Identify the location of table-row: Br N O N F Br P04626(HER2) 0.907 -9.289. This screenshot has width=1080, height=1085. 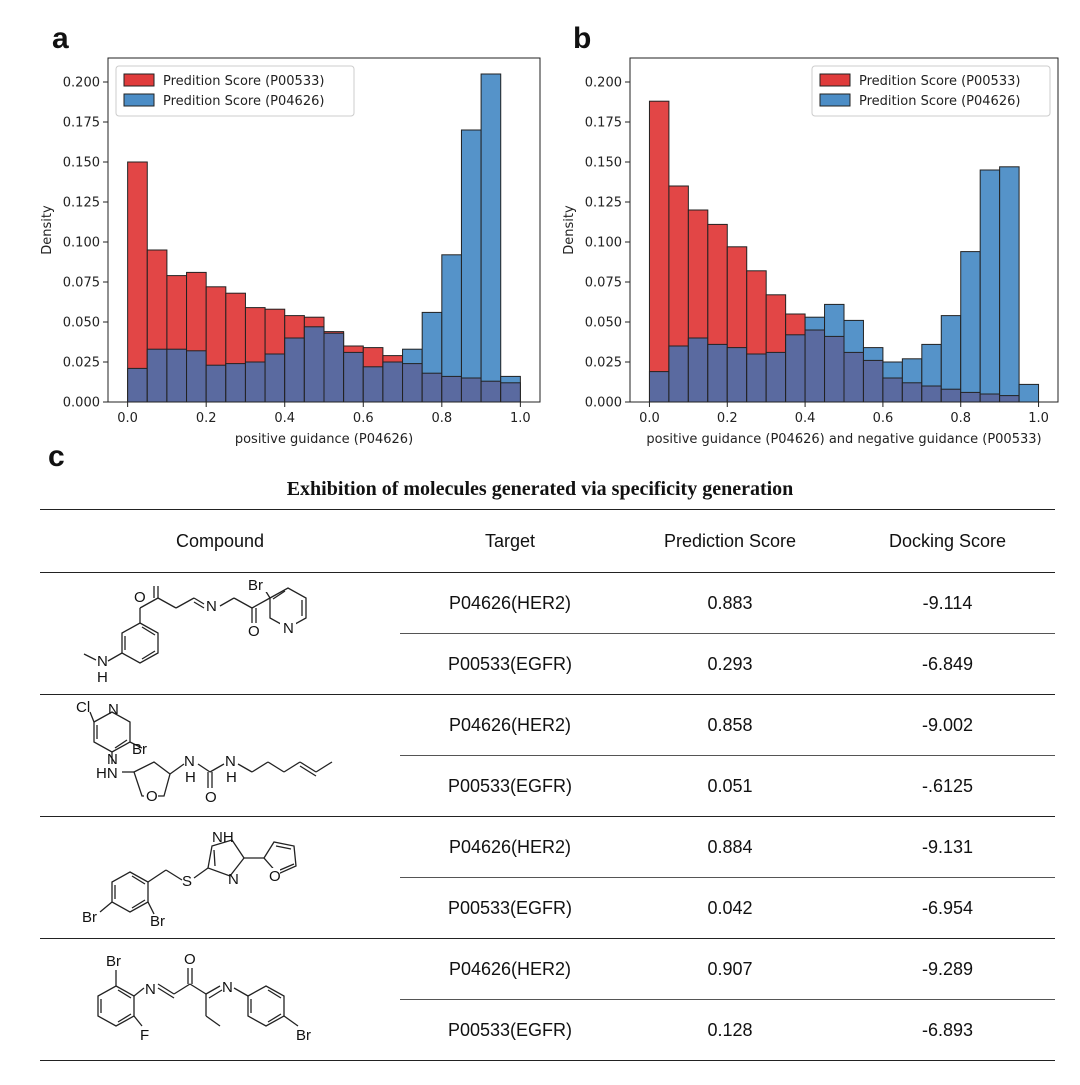
(547, 999).